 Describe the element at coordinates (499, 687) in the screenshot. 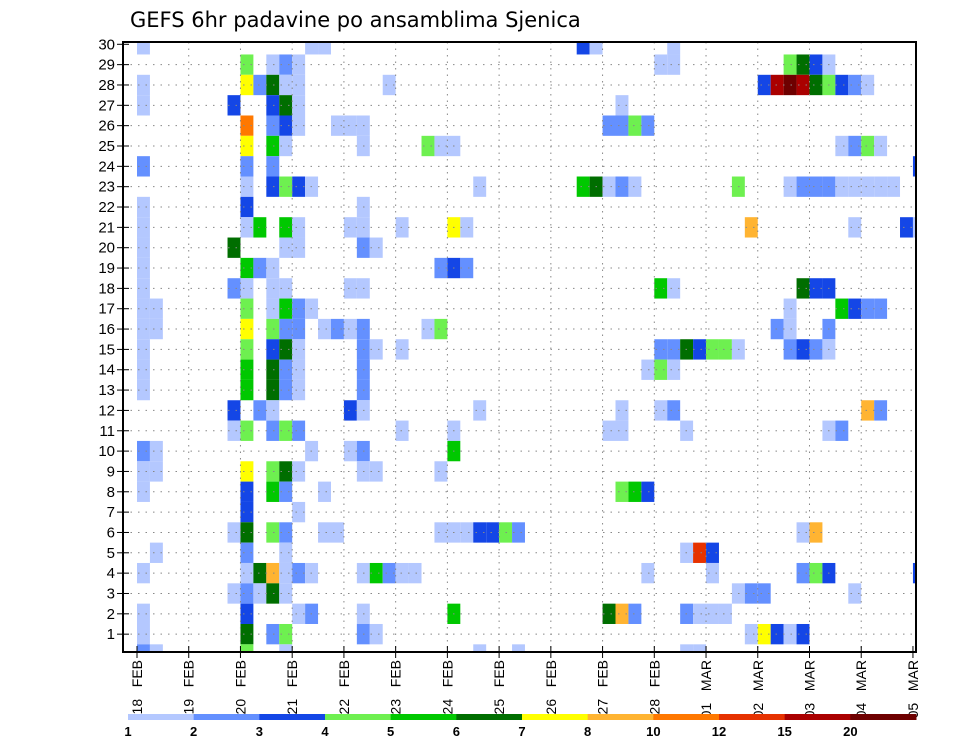

I see `x-tick-label: 25 FEB` at that location.